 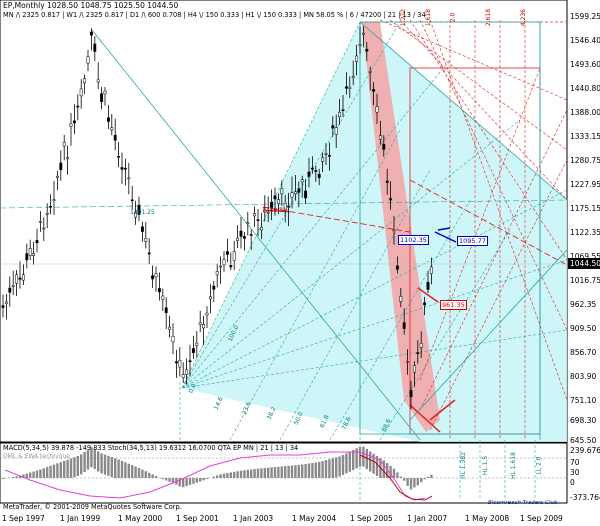 I want to click on indicator-tick: -373.764, so click(x=585, y=497).